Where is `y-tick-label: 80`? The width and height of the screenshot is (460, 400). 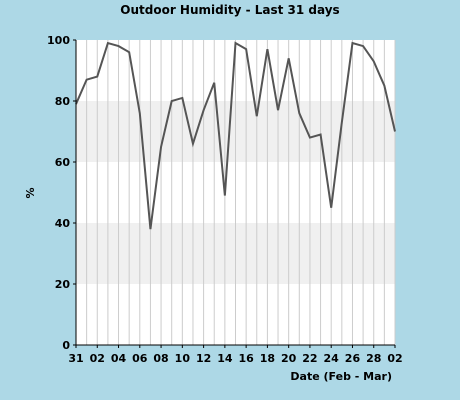
y-tick-label: 80 is located at coordinates (63, 101).